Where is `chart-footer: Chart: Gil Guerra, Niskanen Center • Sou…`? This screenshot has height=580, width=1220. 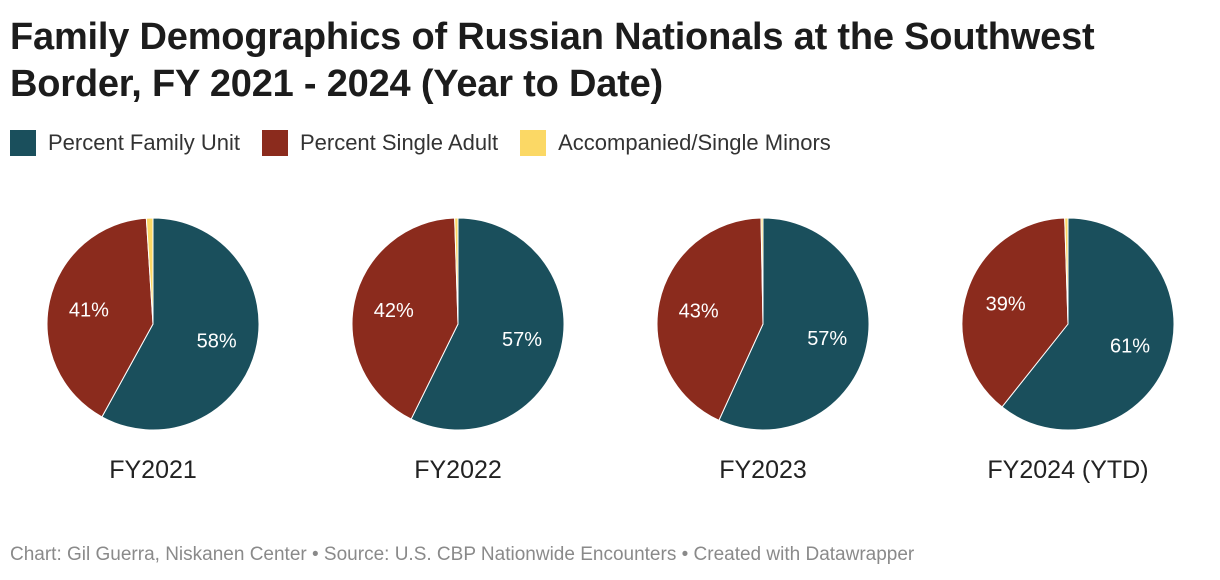
chart-footer: Chart: Gil Guerra, Niskanen Center • Sou… is located at coordinates (462, 554).